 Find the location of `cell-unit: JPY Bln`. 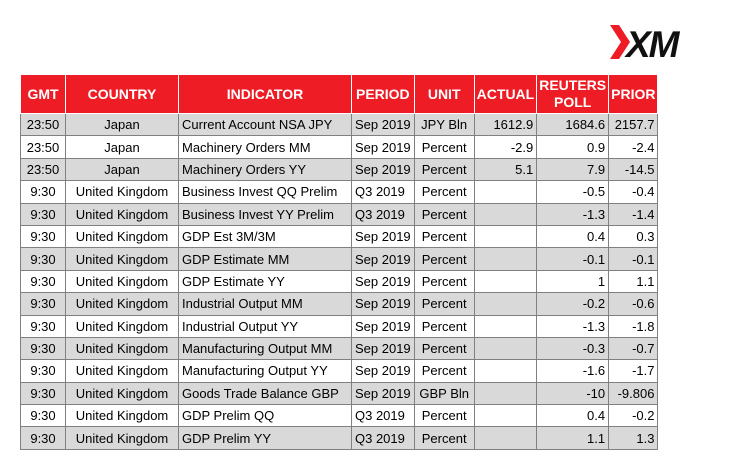

cell-unit: JPY Bln is located at coordinates (444, 124).